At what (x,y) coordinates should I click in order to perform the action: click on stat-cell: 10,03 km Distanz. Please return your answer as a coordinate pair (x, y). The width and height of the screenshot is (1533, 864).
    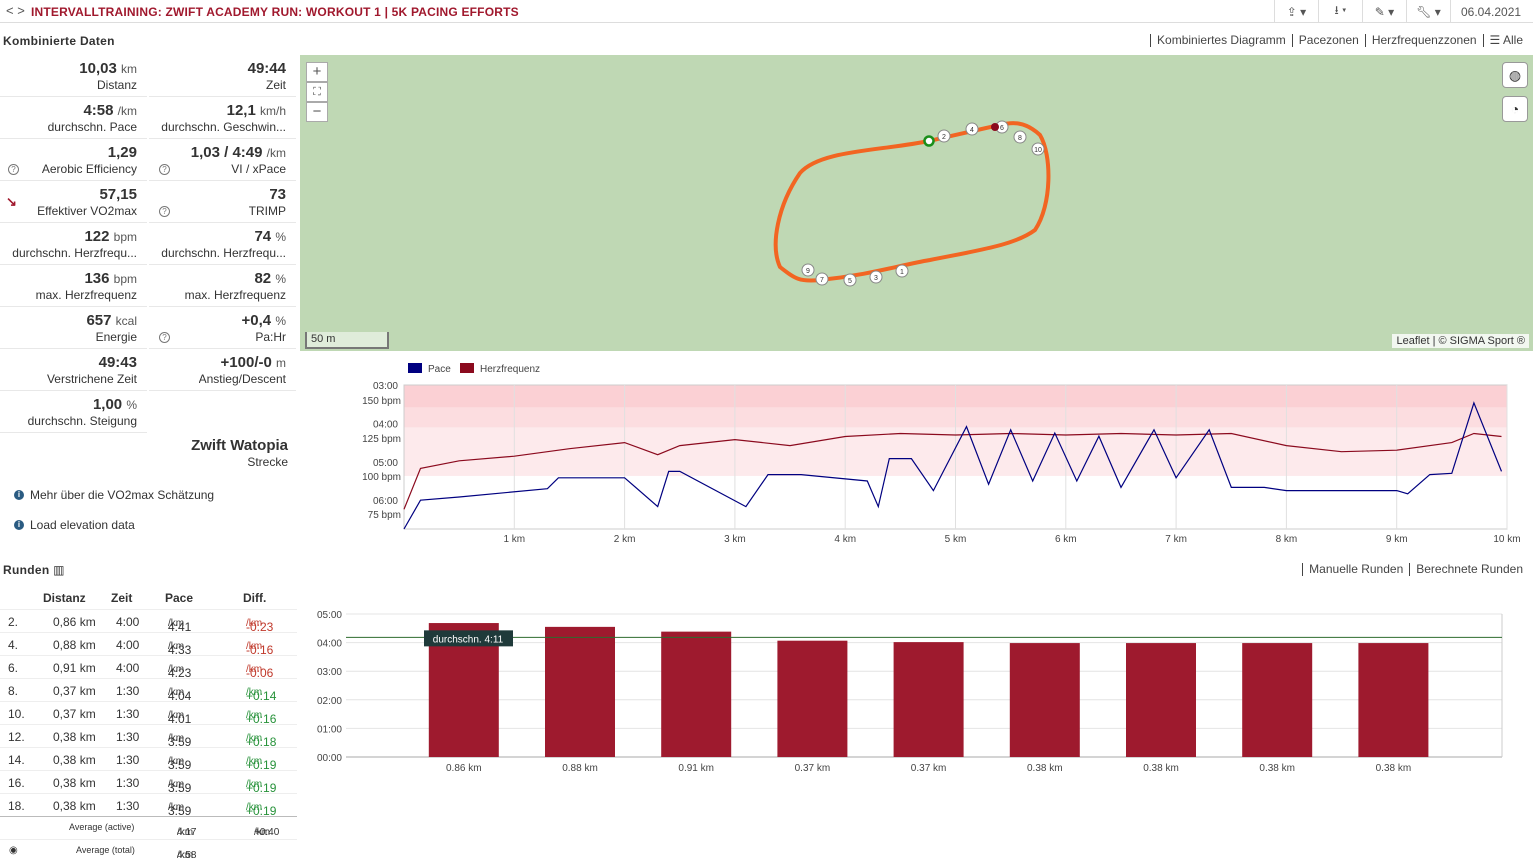
    Looking at the image, I should click on (73, 76).